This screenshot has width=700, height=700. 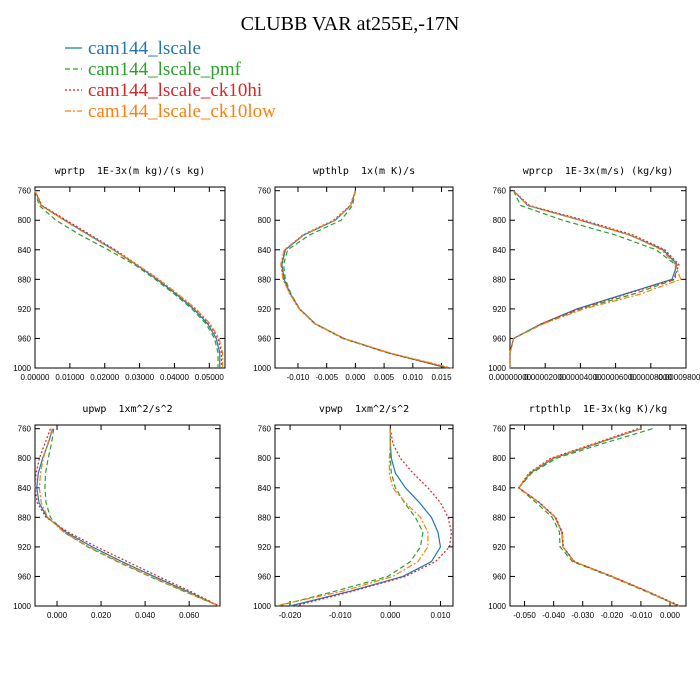 I want to click on x-tick-label: 0.040, so click(x=145, y=615).